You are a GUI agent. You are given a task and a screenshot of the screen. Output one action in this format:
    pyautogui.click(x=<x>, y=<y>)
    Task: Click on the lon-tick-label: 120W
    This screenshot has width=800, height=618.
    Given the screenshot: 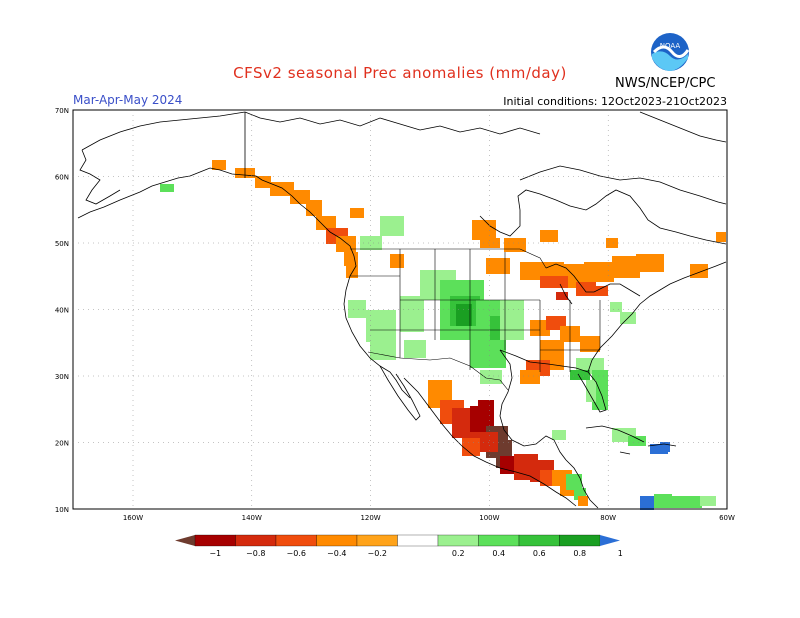 What is the action you would take?
    pyautogui.click(x=370, y=518)
    